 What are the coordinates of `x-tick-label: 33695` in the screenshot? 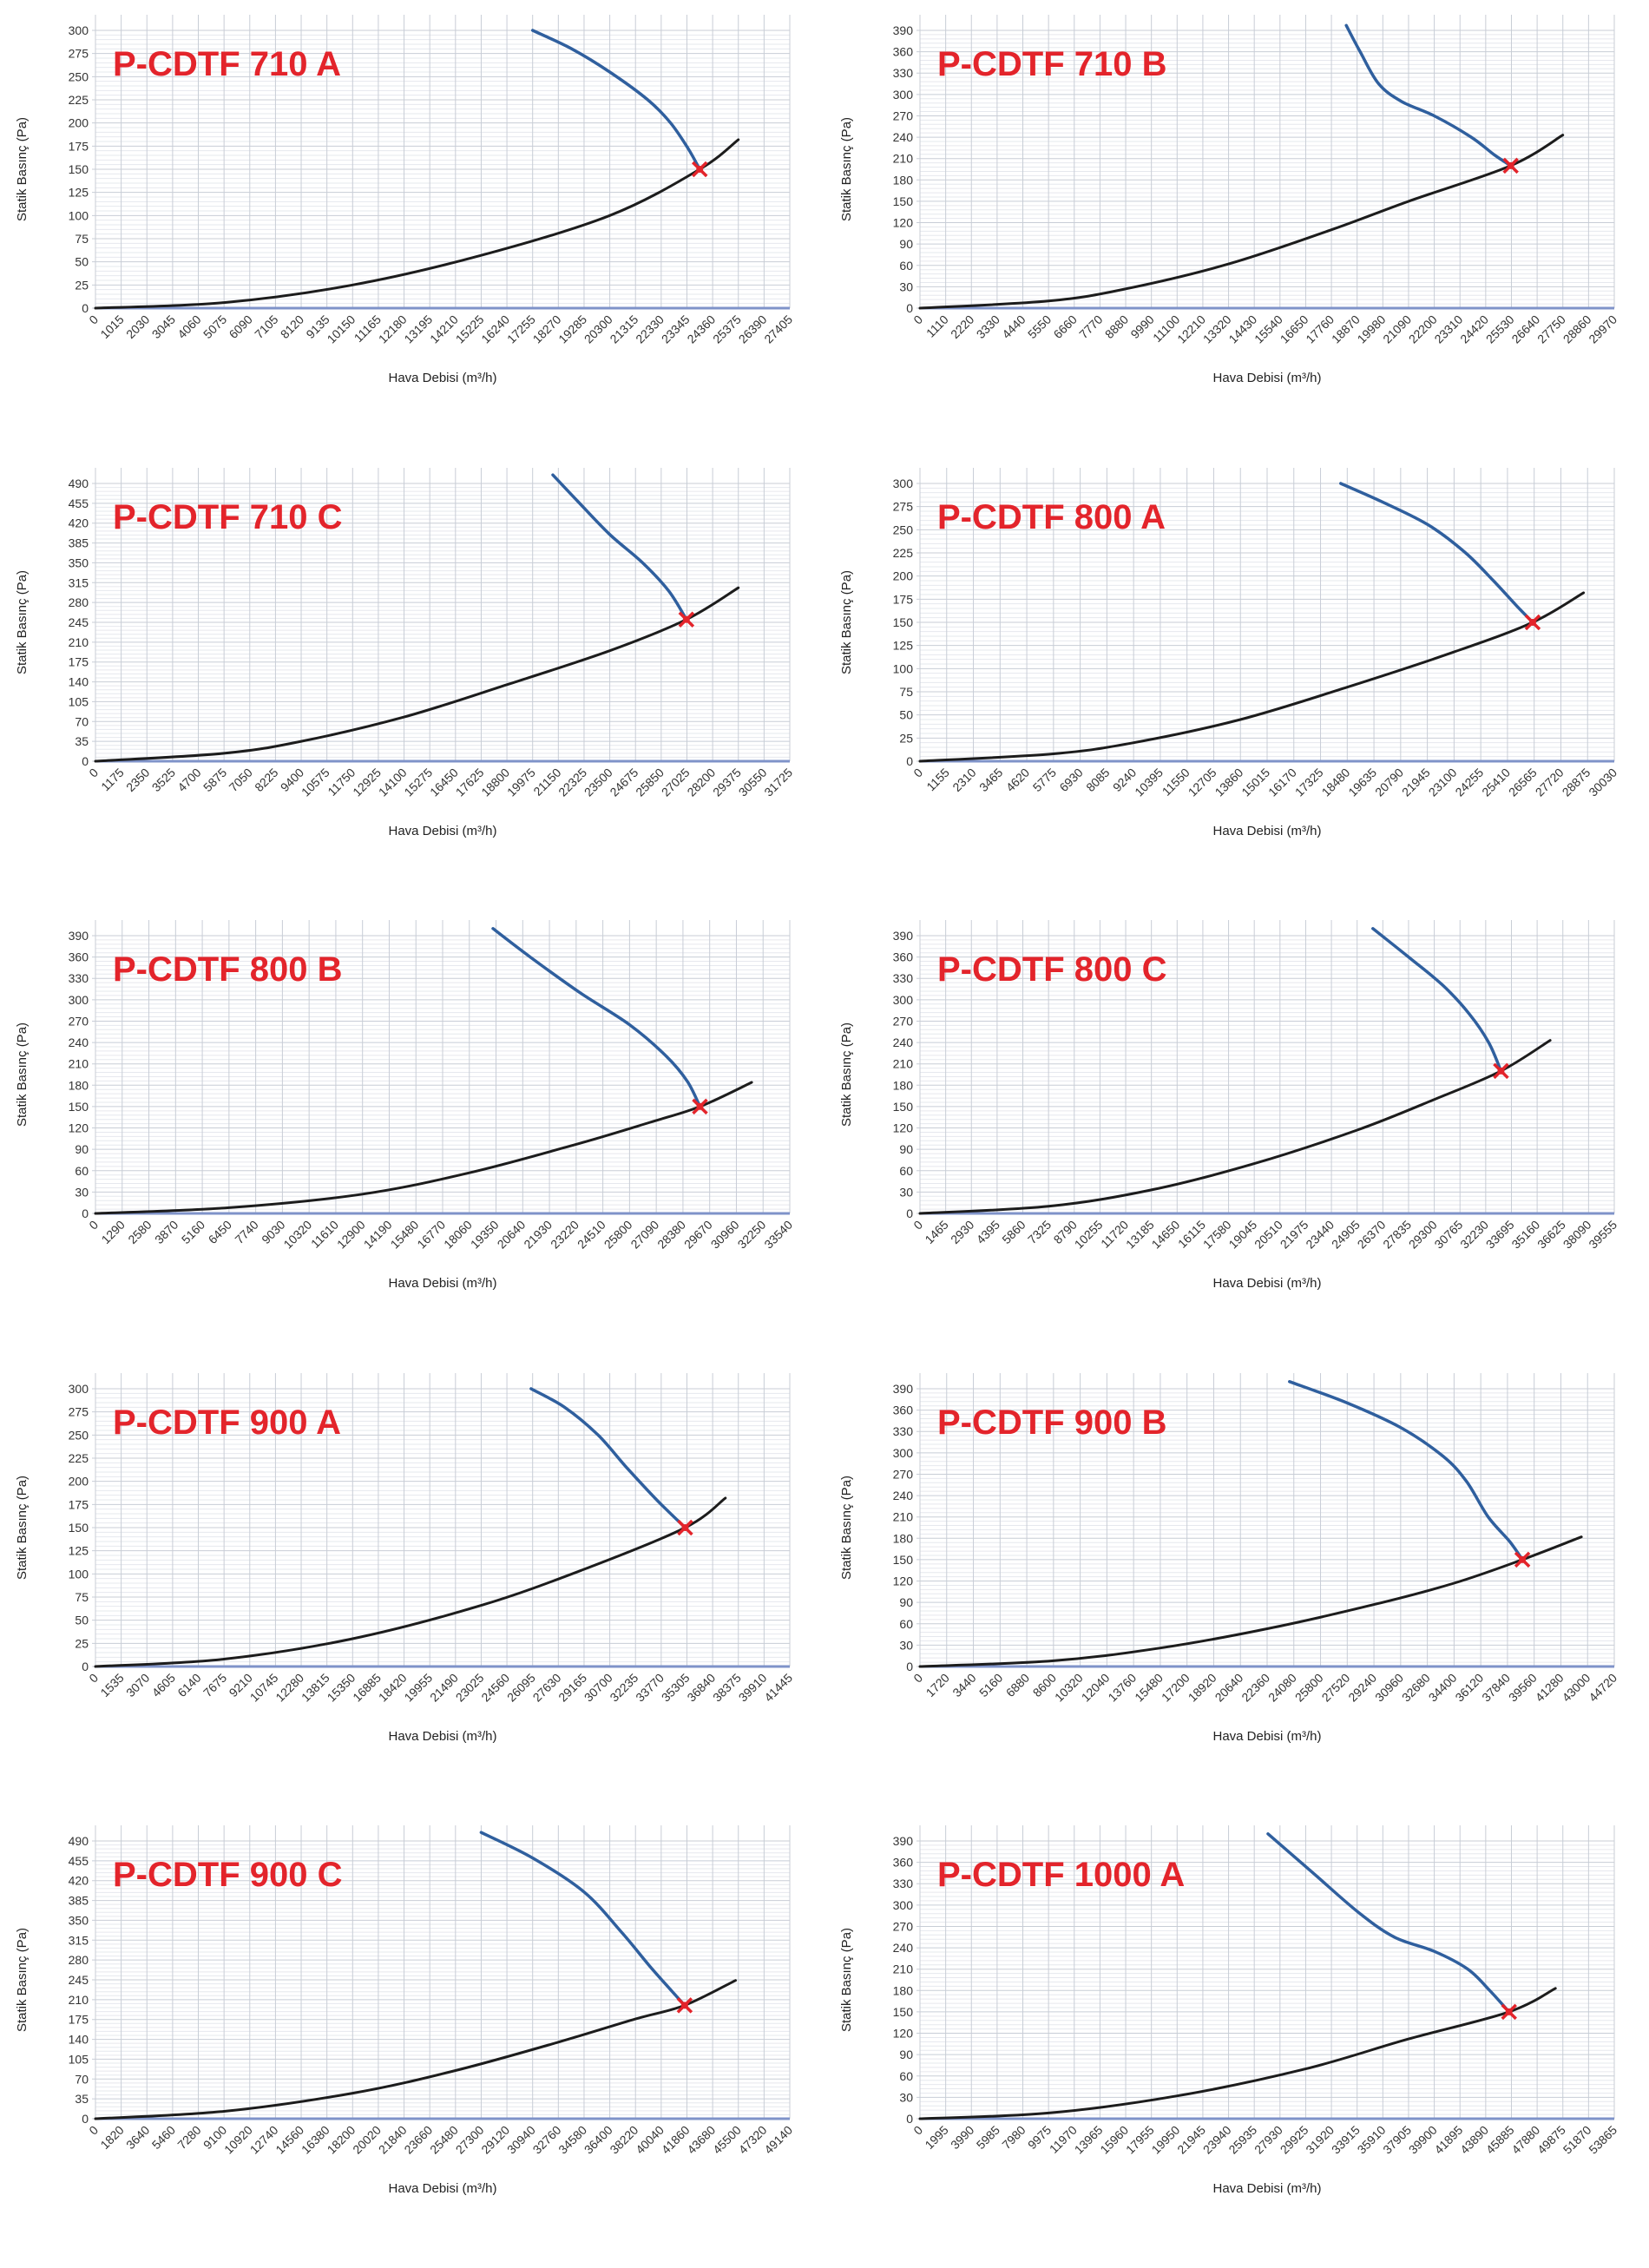 It's located at (1500, 1235).